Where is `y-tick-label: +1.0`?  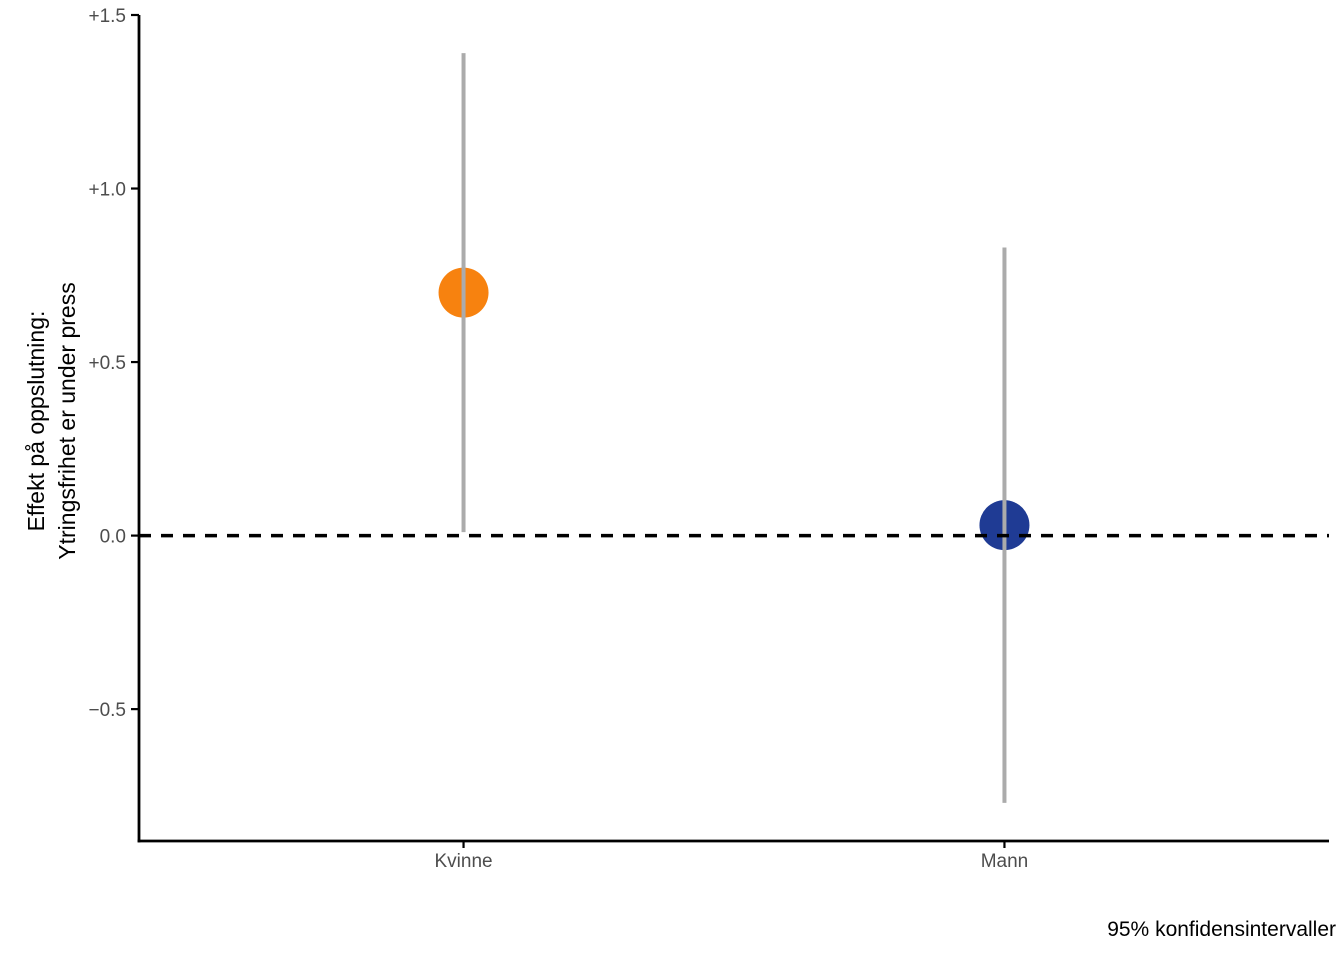
y-tick-label: +1.0 is located at coordinates (107, 190).